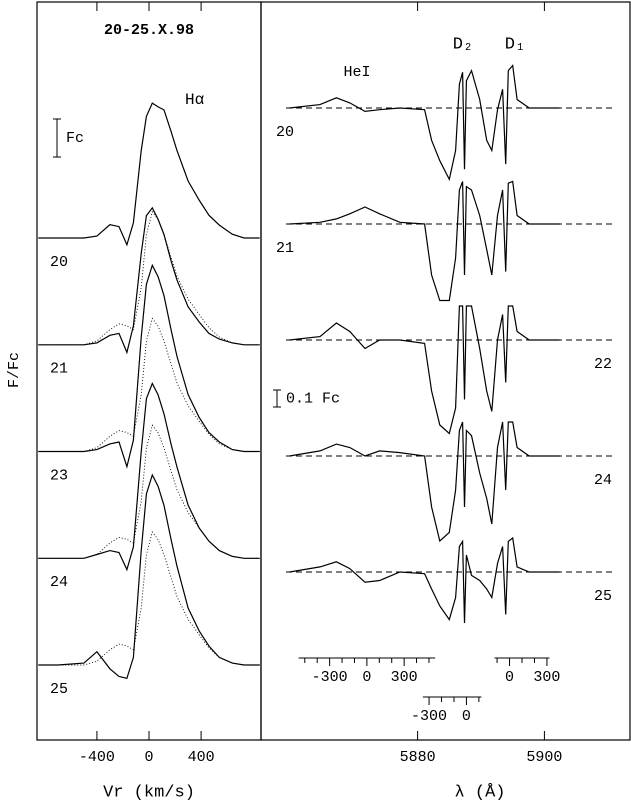  Describe the element at coordinates (59, 475) in the screenshot. I see `series-label: 23` at that location.